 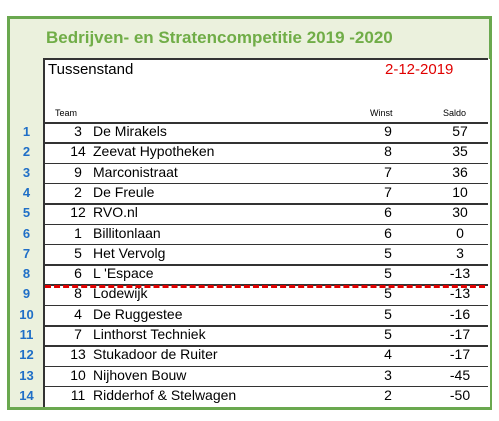 I want to click on table-row: 10 4 De Ruggestee 5 -16, so click(x=249, y=314).